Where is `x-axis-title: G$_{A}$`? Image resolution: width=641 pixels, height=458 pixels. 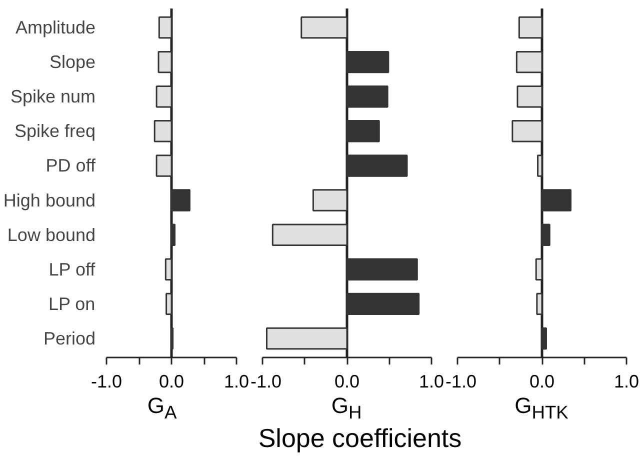 x-axis-title: G$_{A}$ is located at coordinates (162, 408).